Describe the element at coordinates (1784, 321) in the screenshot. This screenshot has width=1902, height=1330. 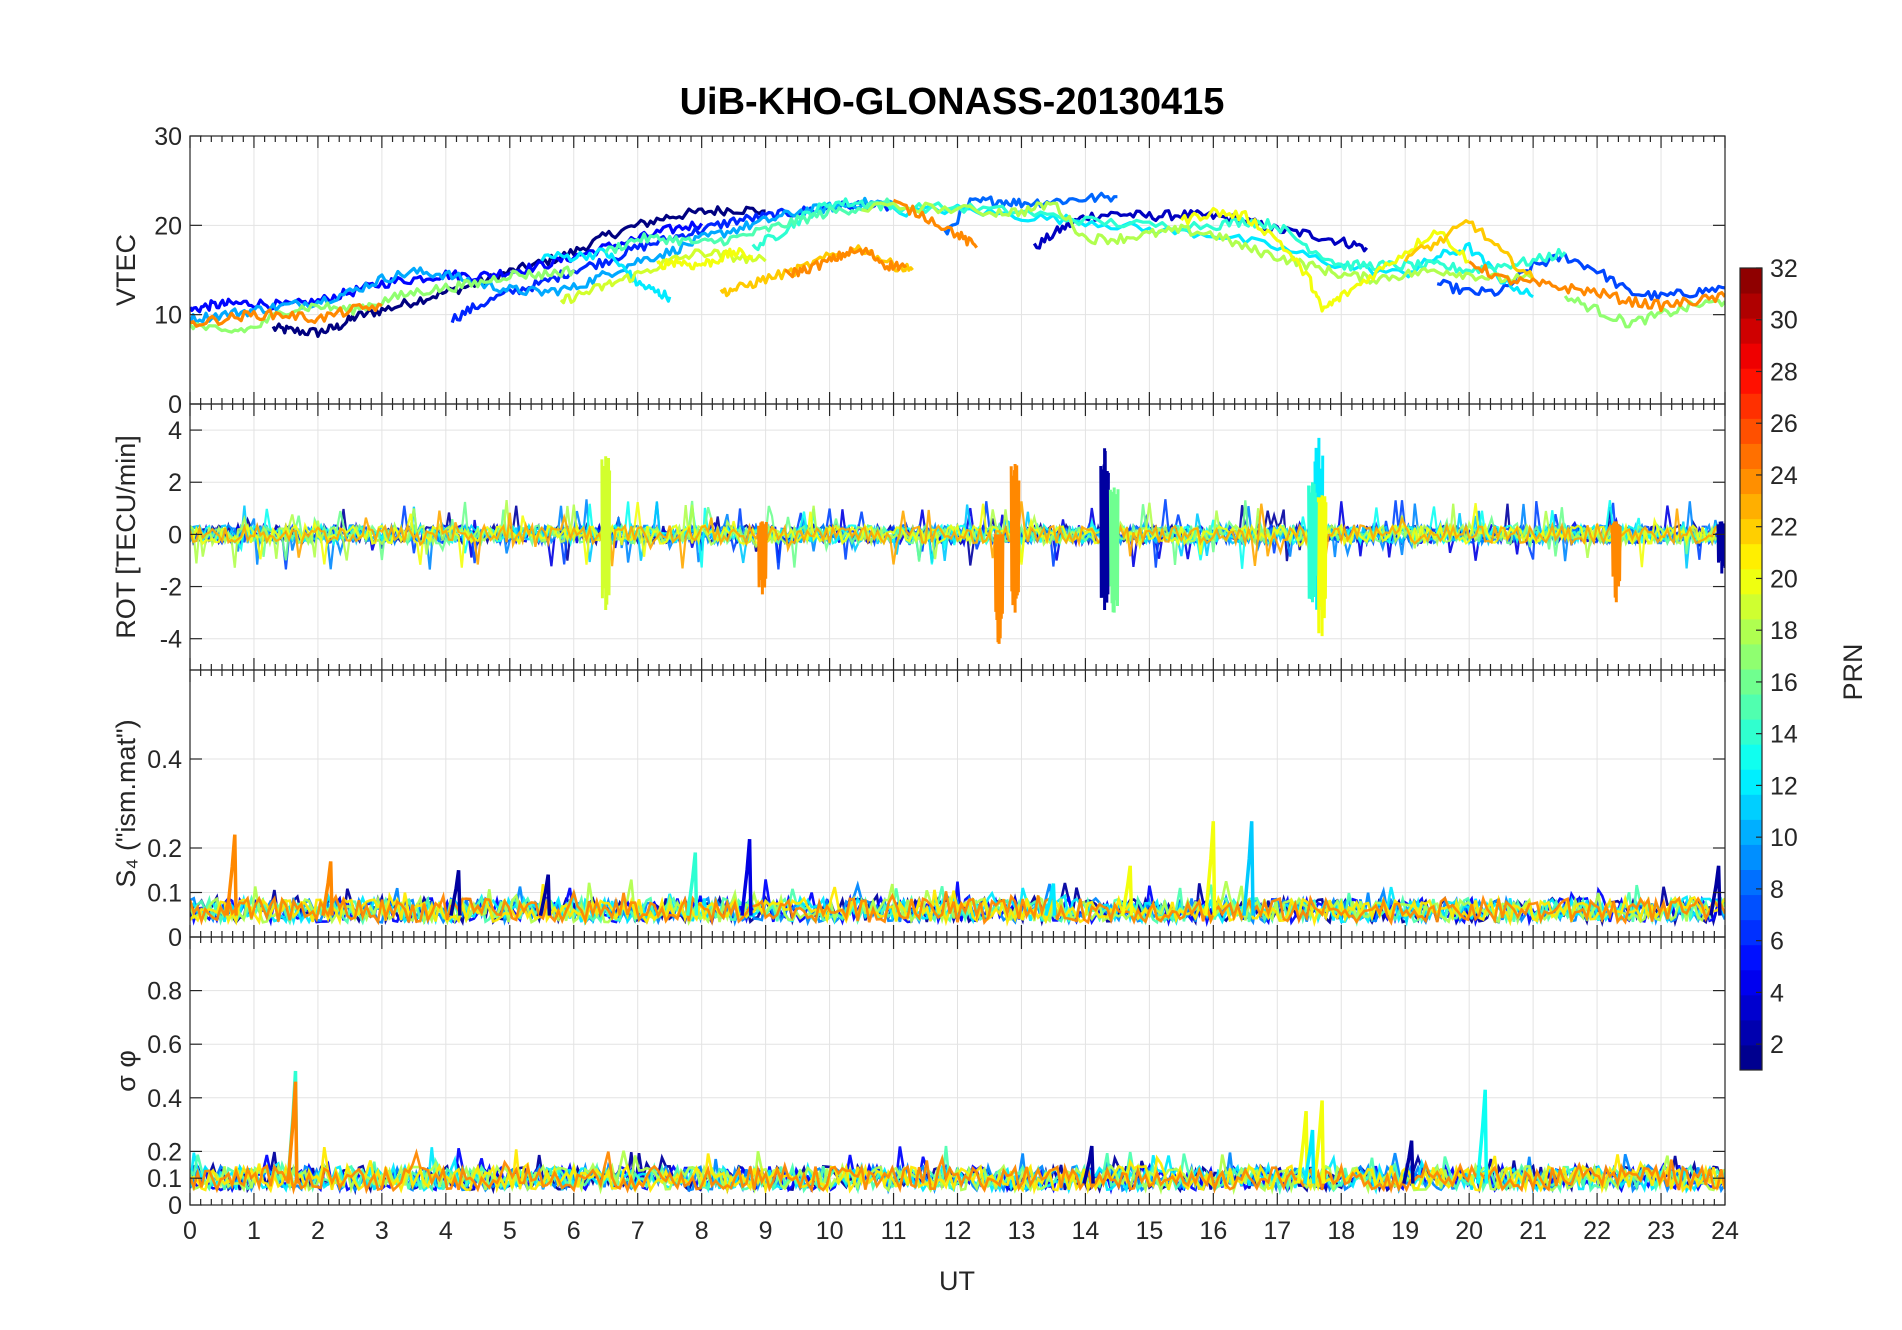
I see `colorbar-tick-label: 30` at that location.